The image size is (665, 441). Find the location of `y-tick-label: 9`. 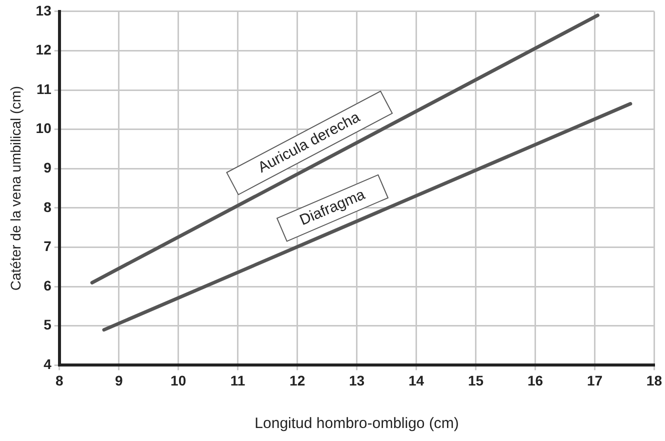

y-tick-label: 9 is located at coordinates (48, 168).